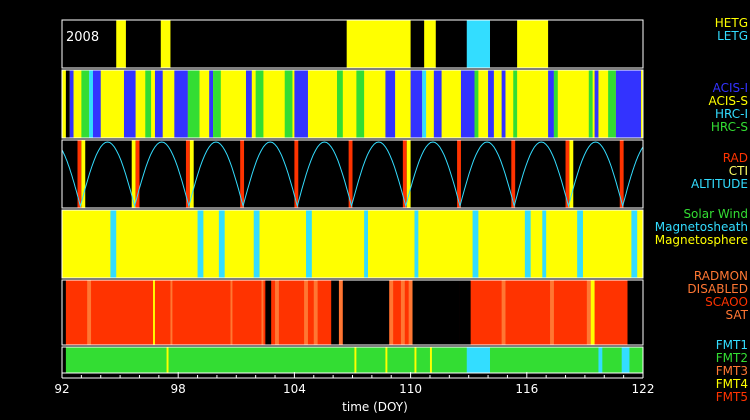  I want to click on legend-acis-s: ACIS-S, so click(728, 101).